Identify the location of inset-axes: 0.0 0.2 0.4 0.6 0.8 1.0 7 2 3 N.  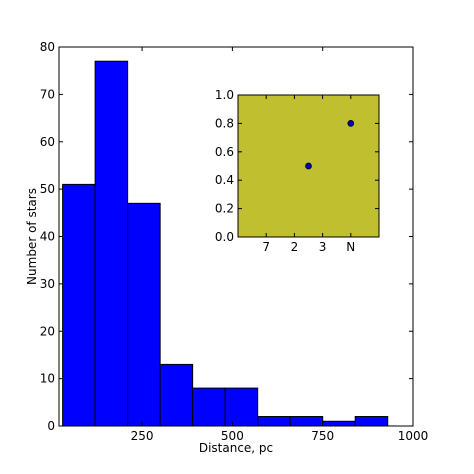
(297, 171).